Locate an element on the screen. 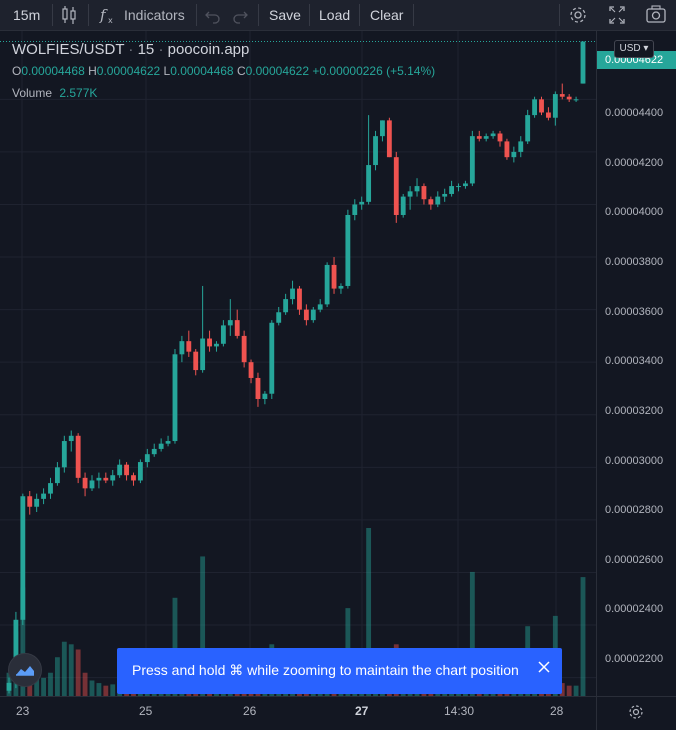  price-axis-label: 0.00003800 is located at coordinates (634, 262).